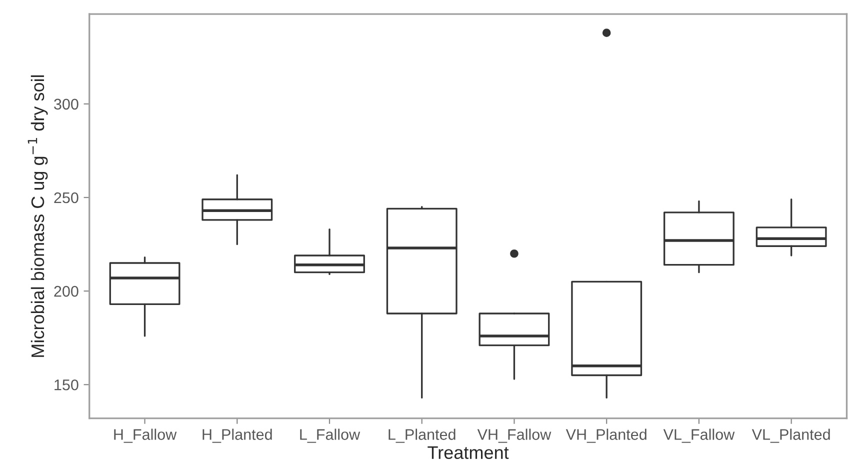 The height and width of the screenshot is (470, 851). Describe the element at coordinates (514, 435) in the screenshot. I see `x-tick-label: VH_Fallow` at that location.